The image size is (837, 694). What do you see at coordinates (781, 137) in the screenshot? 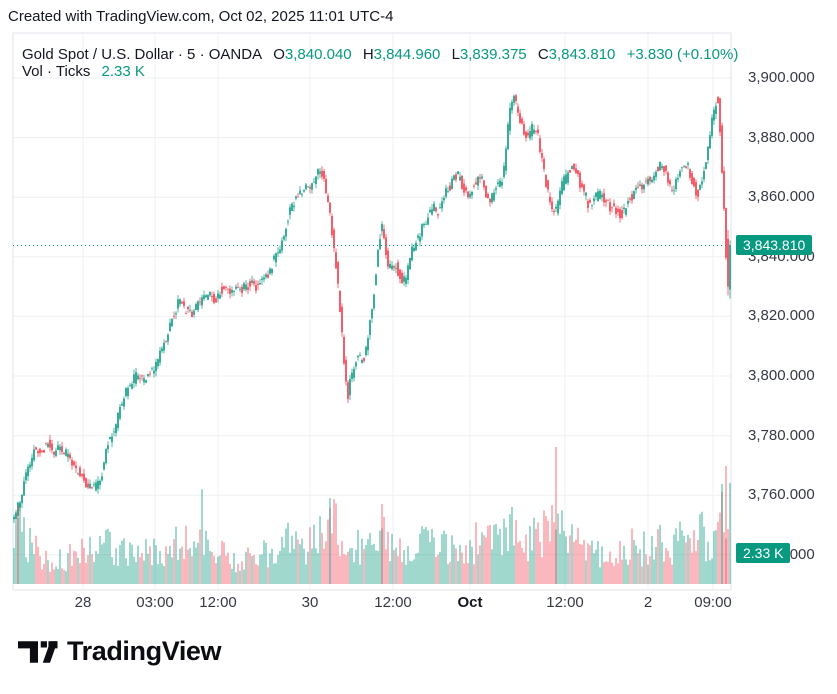
I see `price-axis-label: 3,880.000` at bounding box center [781, 137].